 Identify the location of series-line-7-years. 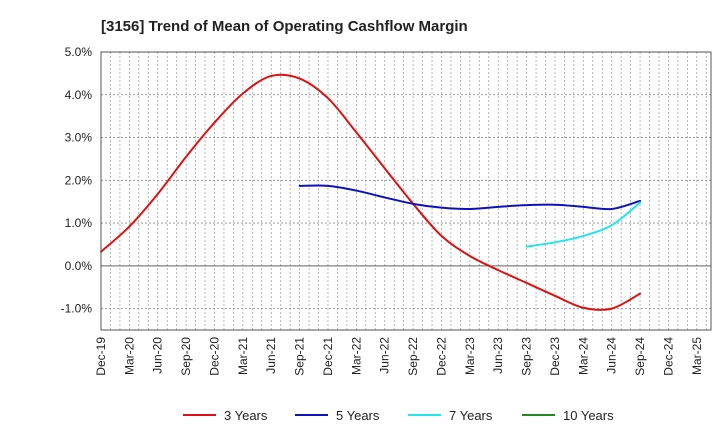
(583, 224).